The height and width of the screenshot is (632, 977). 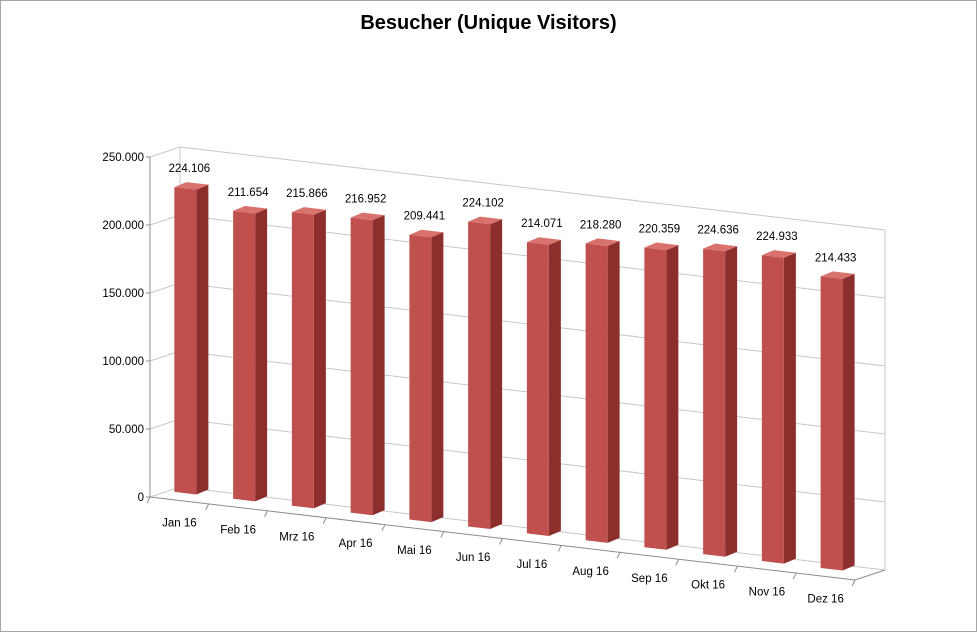 What do you see at coordinates (307, 194) in the screenshot?
I see `data-label: 215.866` at bounding box center [307, 194].